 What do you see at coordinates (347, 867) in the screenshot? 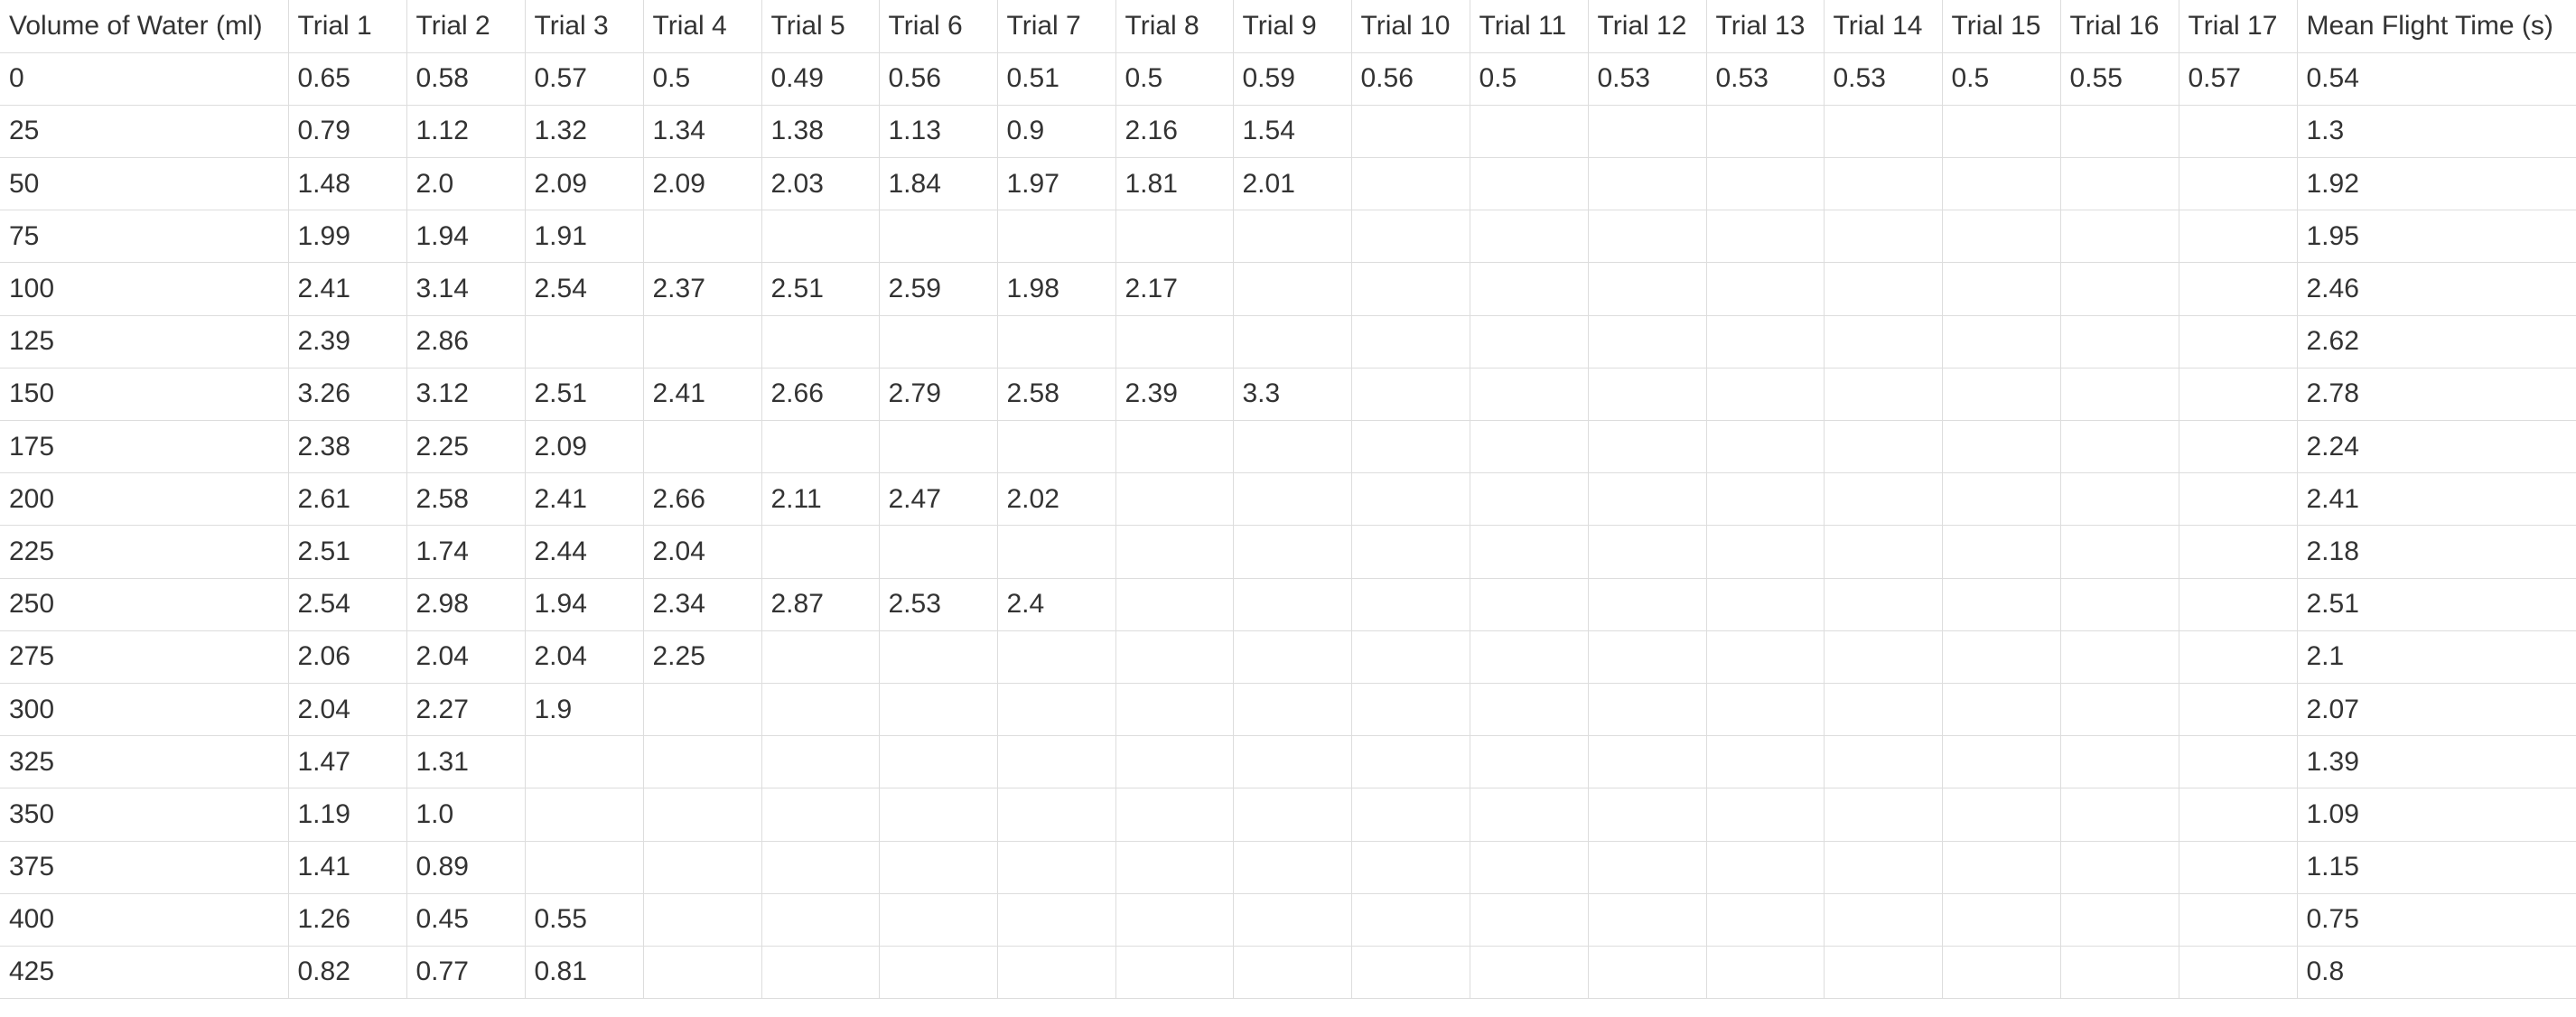
I see `table-cell: 1.41` at bounding box center [347, 867].